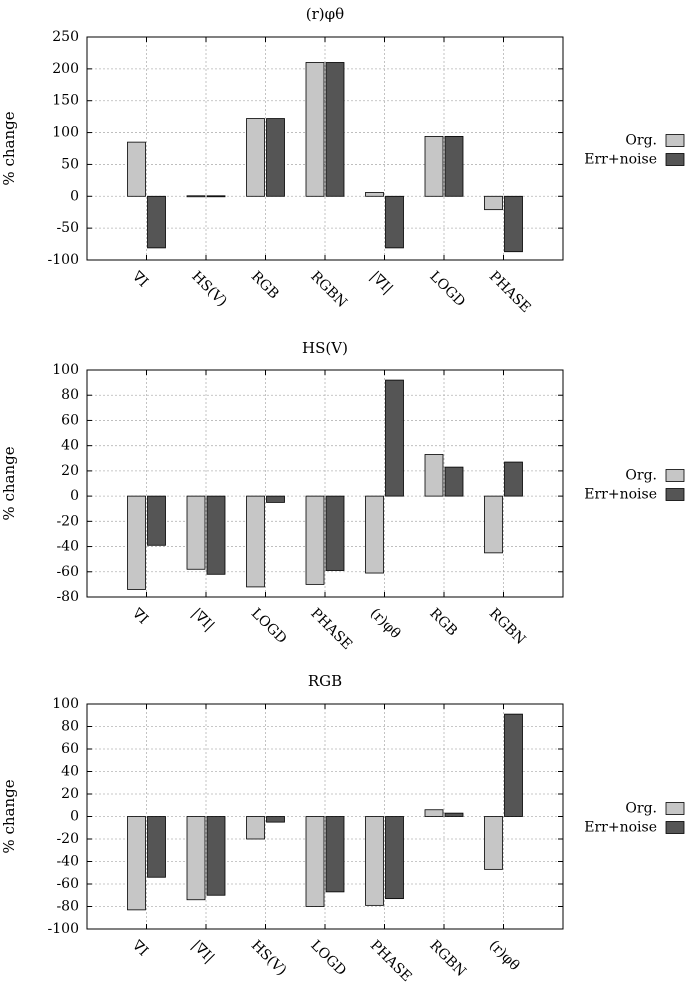 Image resolution: width=685 pixels, height=985 pixels. I want to click on y-tick-label: -100, so click(63, 260).